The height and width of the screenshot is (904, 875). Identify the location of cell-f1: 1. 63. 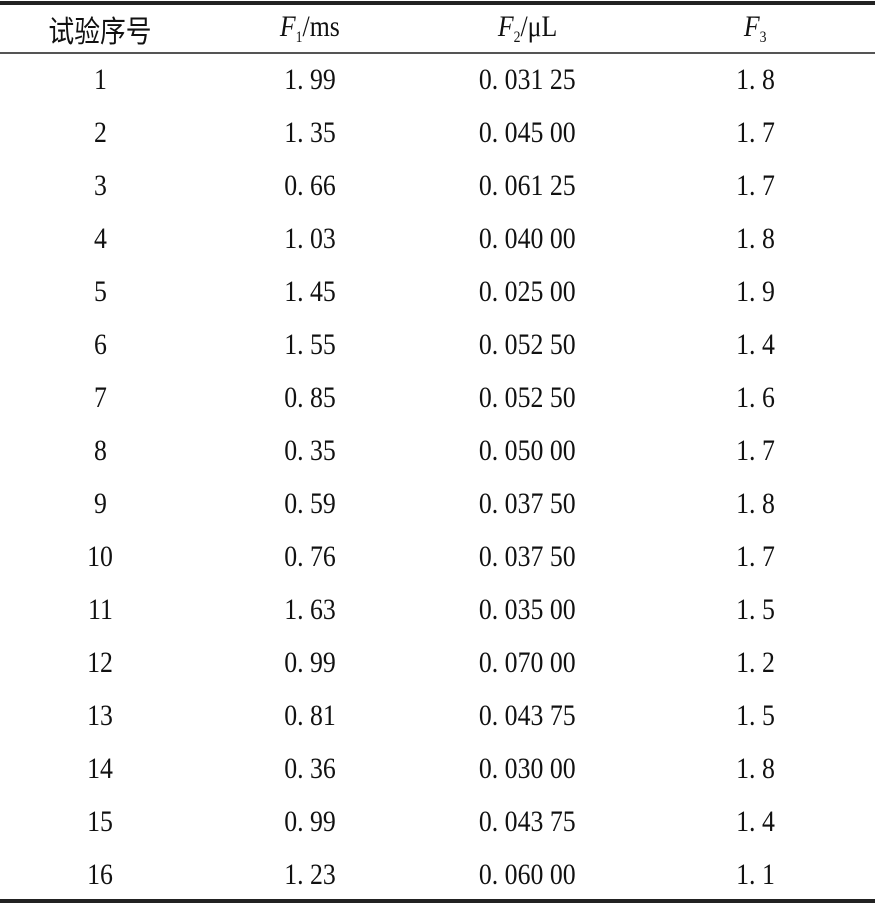
(310, 609).